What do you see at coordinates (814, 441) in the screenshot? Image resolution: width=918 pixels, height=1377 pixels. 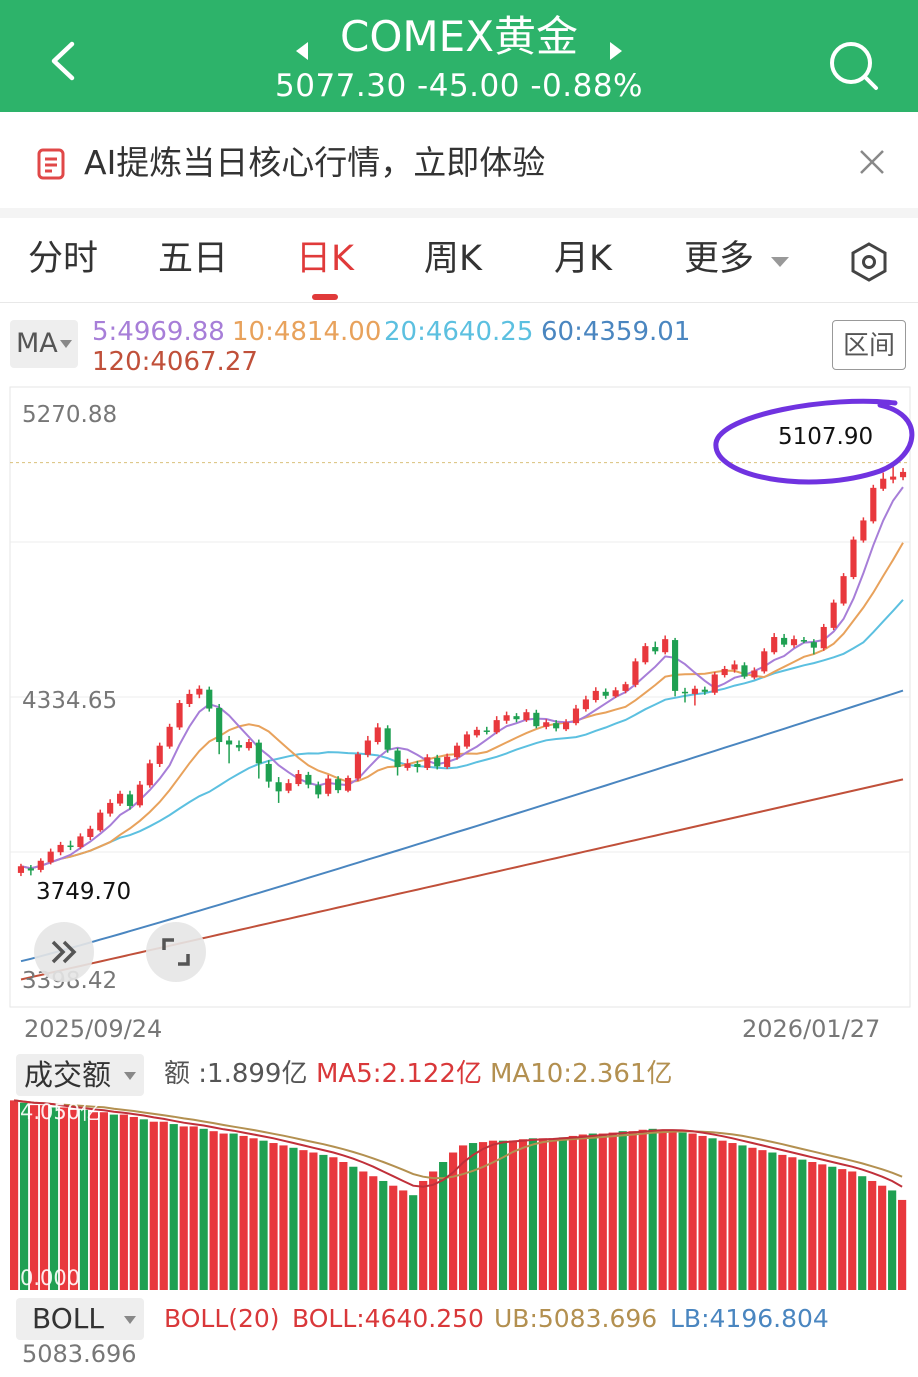 I see `highlight-circle-annotation` at bounding box center [814, 441].